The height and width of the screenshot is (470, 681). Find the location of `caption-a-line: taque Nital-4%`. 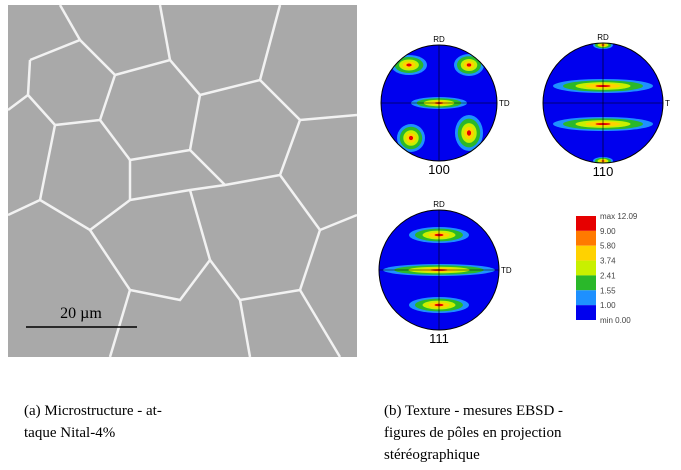

caption-a-line: taque Nital-4% is located at coordinates (69, 433).